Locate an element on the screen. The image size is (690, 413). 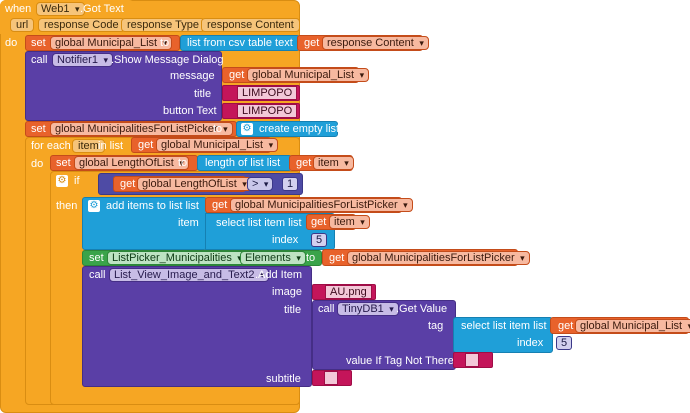
message-var-dropdown: global Municipal_List is located at coordinates (308, 75).